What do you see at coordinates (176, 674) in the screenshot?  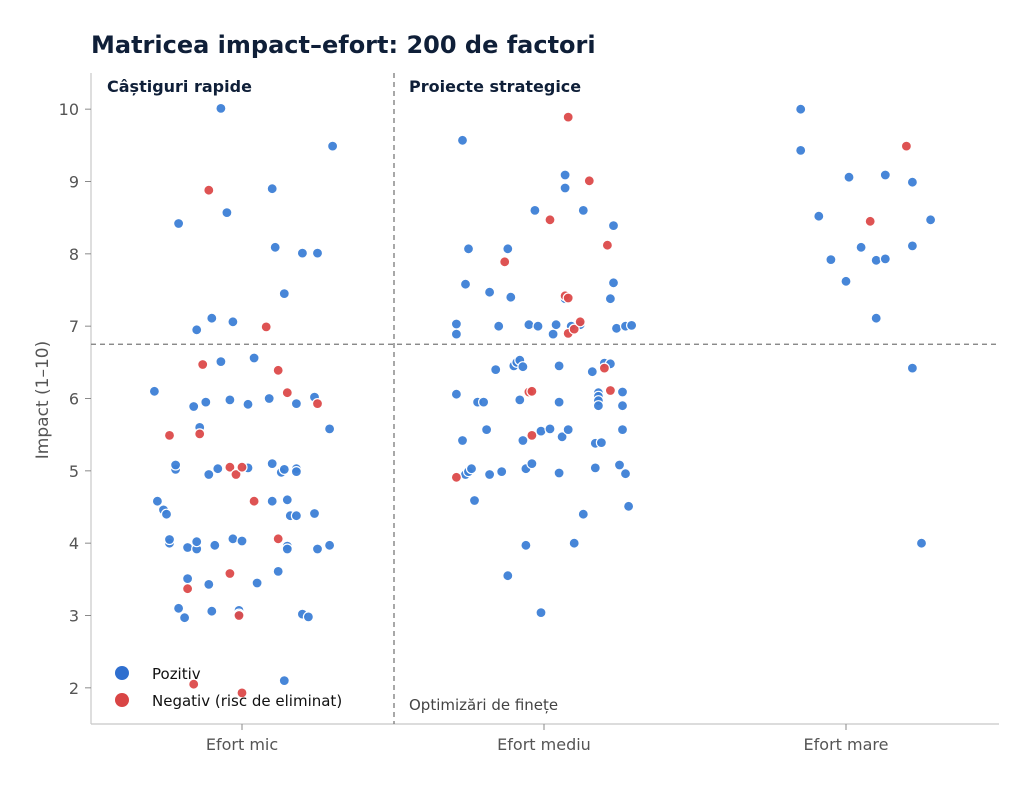 I see `legend-label-positive: Pozitiv` at bounding box center [176, 674].